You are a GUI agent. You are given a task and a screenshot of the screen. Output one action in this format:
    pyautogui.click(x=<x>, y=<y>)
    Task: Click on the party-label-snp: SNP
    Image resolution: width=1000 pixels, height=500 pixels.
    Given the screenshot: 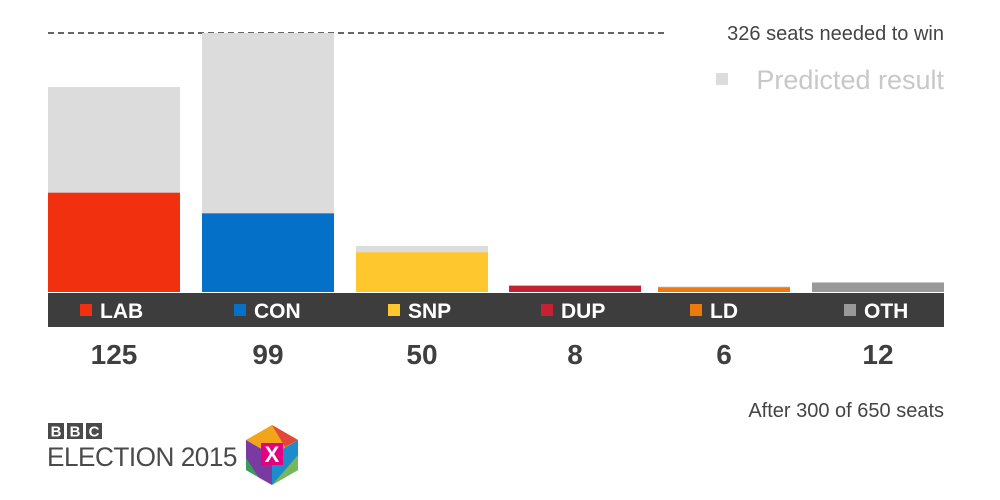 What is the action you would take?
    pyautogui.click(x=429, y=311)
    